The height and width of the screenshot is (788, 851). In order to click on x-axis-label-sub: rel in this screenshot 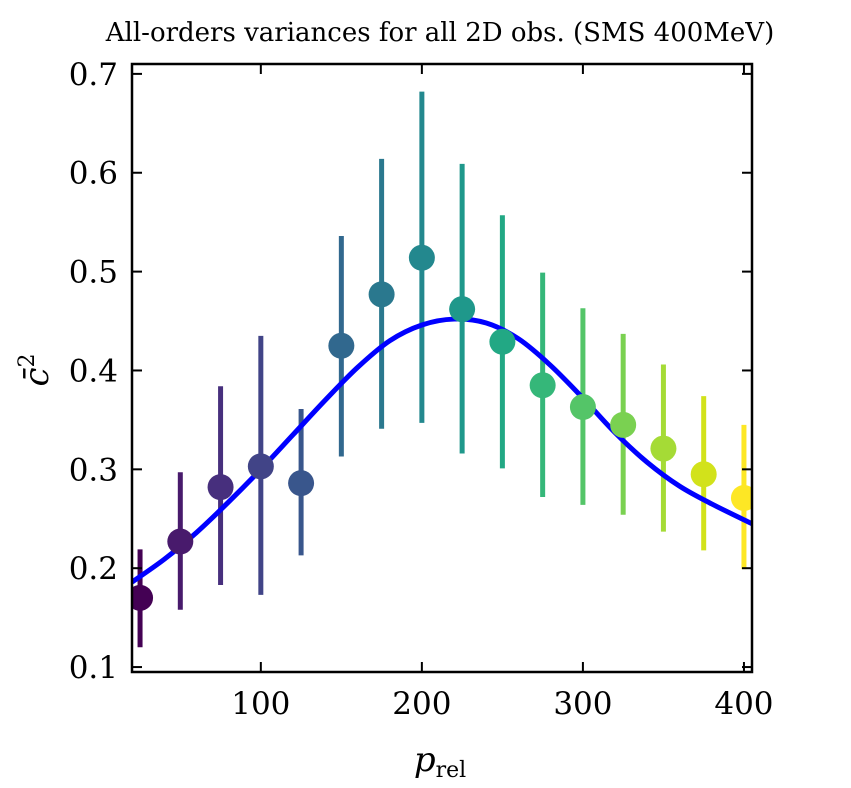, I will do `click(451, 770)`.